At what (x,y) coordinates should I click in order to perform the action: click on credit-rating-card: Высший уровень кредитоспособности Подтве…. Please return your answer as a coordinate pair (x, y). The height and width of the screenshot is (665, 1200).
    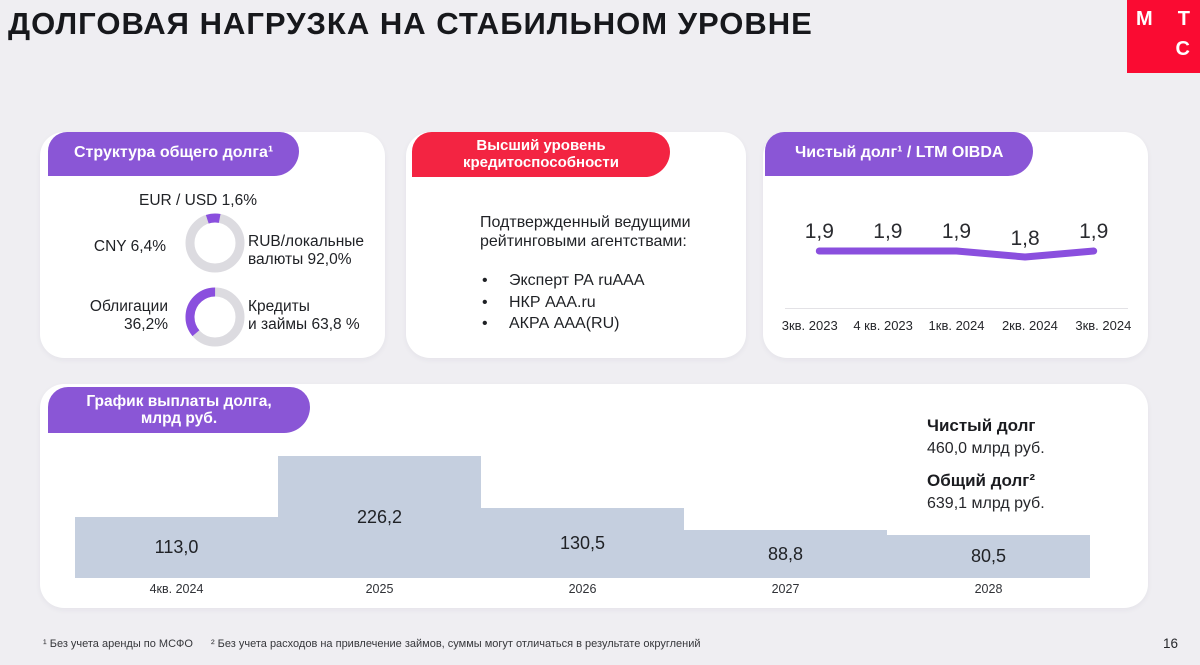
    Looking at the image, I should click on (576, 245).